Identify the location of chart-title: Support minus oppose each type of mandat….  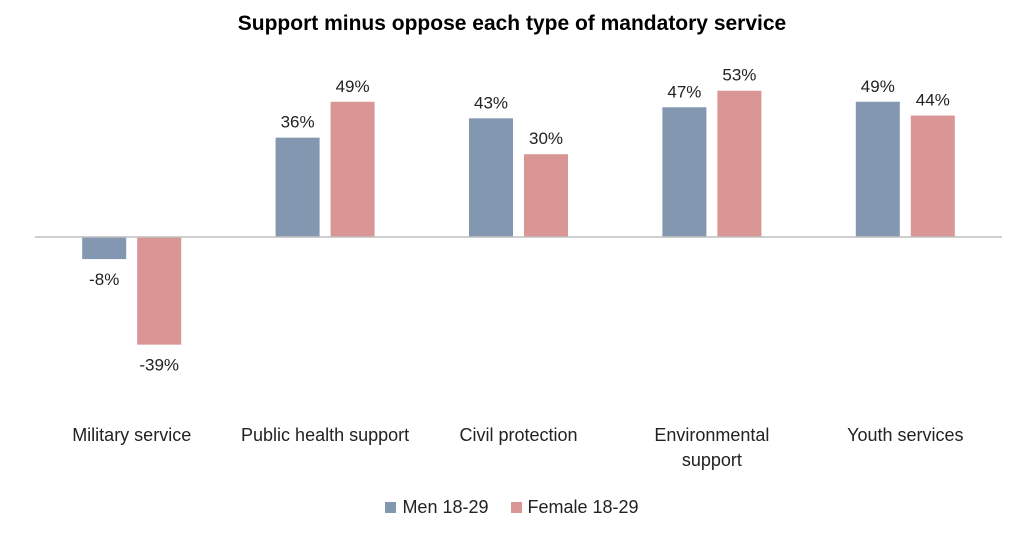
(512, 23).